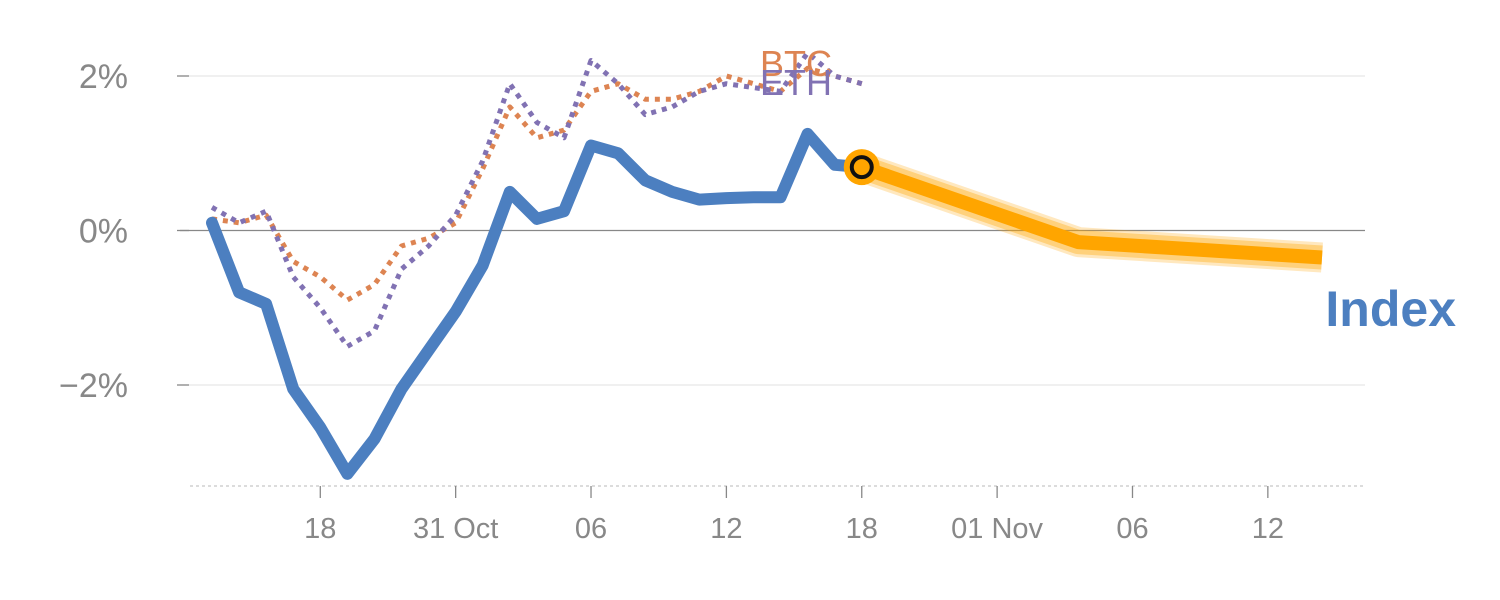 The width and height of the screenshot is (1500, 600). I want to click on x-axis: 18 31 Oct 06 12 18 01 Nov 06 12, so click(777, 515).